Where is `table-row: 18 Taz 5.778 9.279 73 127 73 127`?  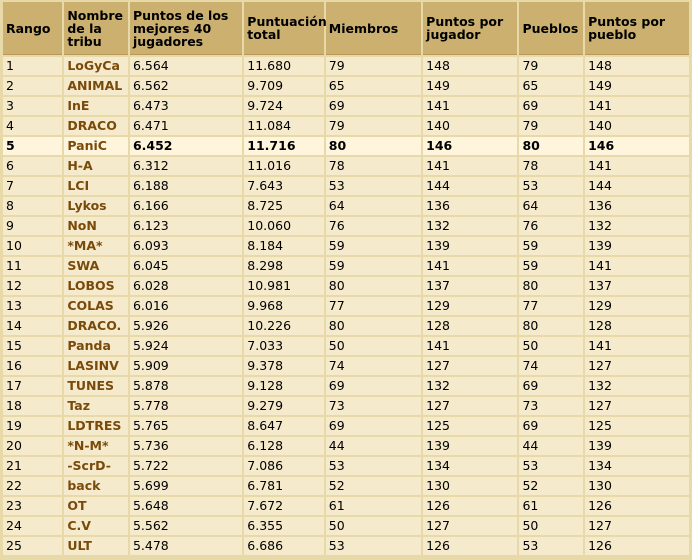 table-row: 18 Taz 5.778 9.279 73 127 73 127 is located at coordinates (346, 406).